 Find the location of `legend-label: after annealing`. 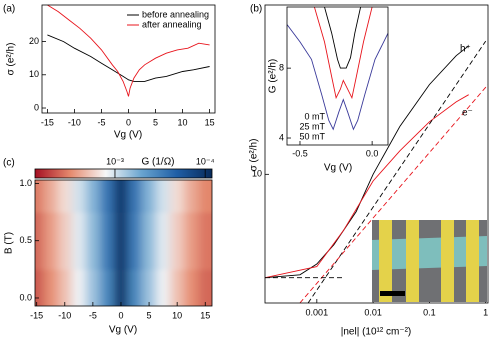

legend-label: after annealing is located at coordinates (172, 24).